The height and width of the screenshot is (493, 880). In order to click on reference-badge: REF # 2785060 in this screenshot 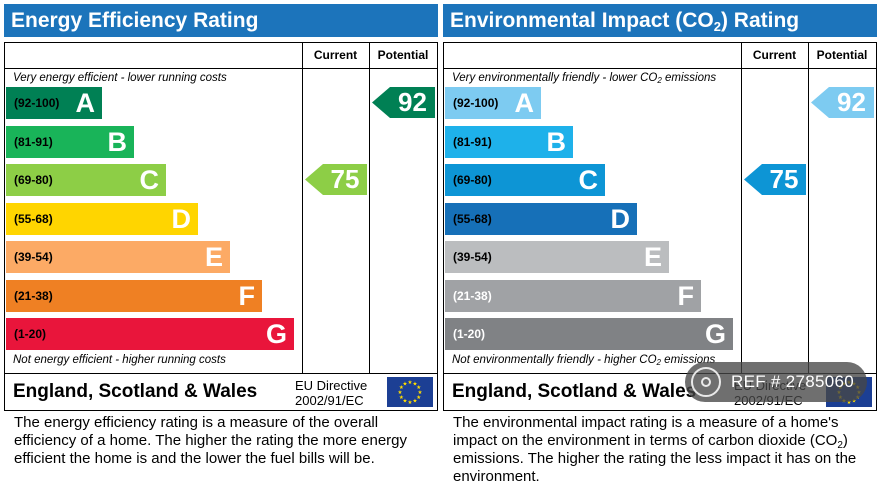, I will do `click(776, 382)`.